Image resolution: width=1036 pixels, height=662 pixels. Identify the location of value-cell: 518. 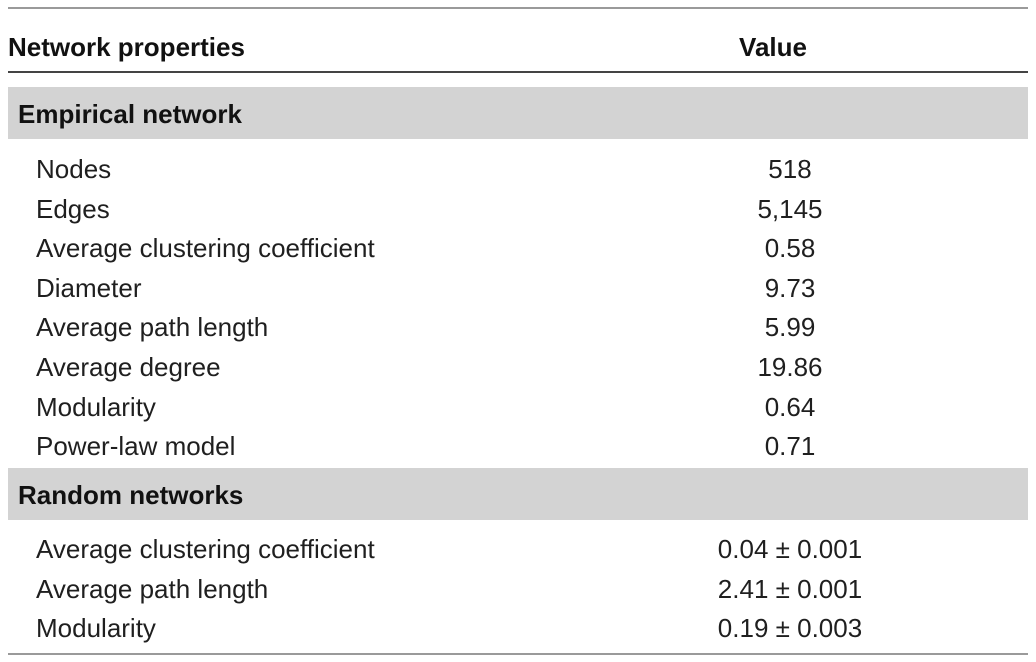
(790, 169).